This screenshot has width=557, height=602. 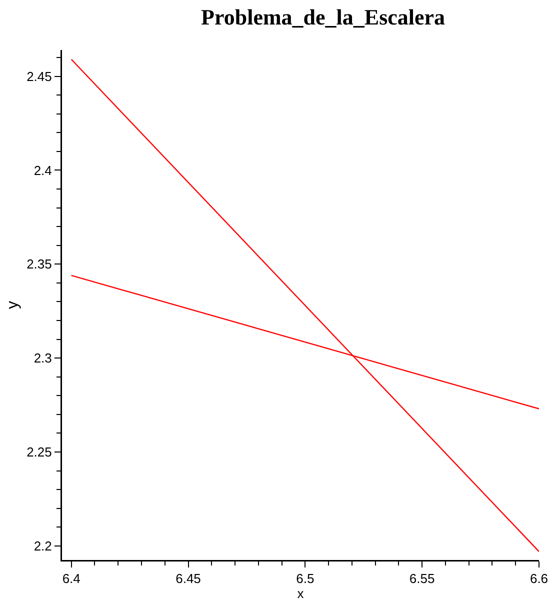 What do you see at coordinates (422, 578) in the screenshot?
I see `x-tick-label: 6.55` at bounding box center [422, 578].